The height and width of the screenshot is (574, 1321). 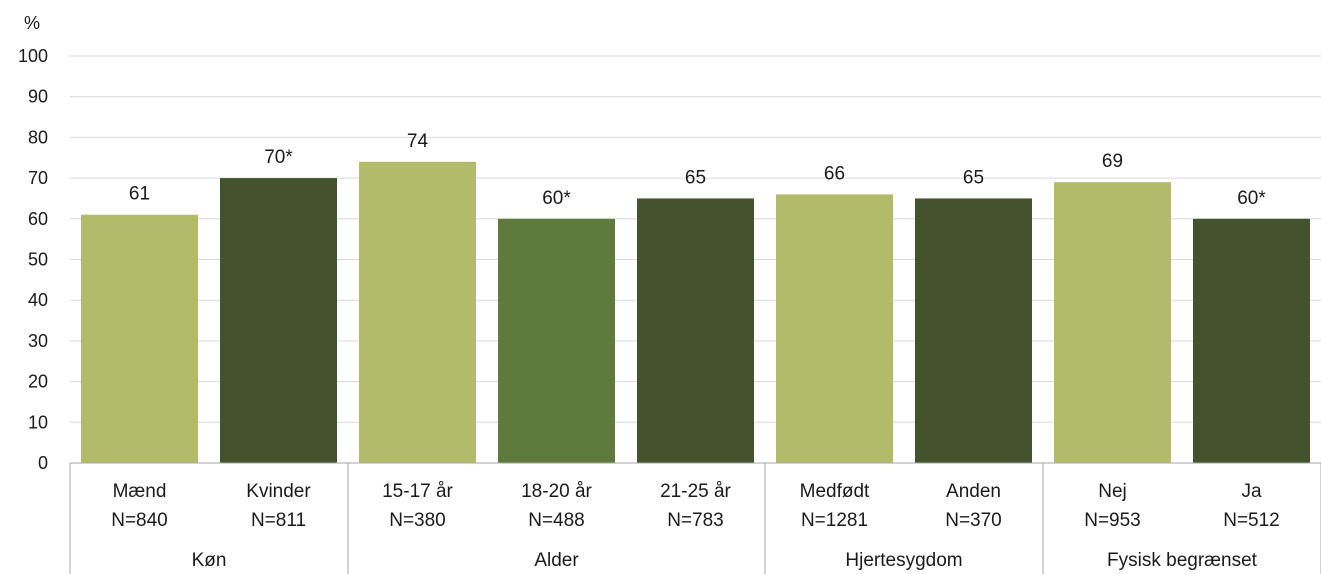 What do you see at coordinates (417, 520) in the screenshot?
I see `x-category-n-label: N=380` at bounding box center [417, 520].